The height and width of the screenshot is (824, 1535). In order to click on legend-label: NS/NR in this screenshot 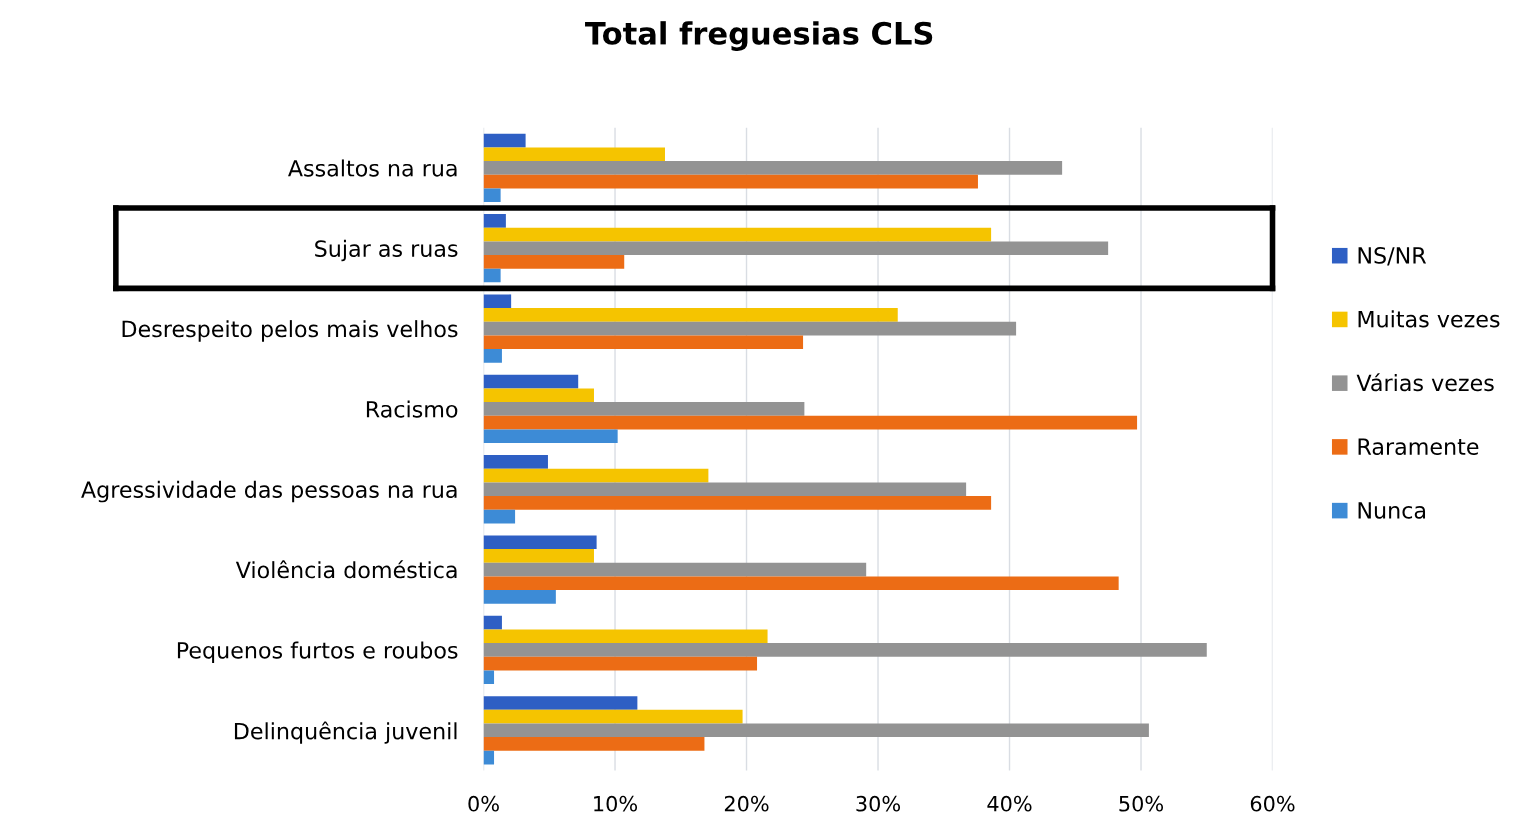, I will do `click(1392, 256)`.